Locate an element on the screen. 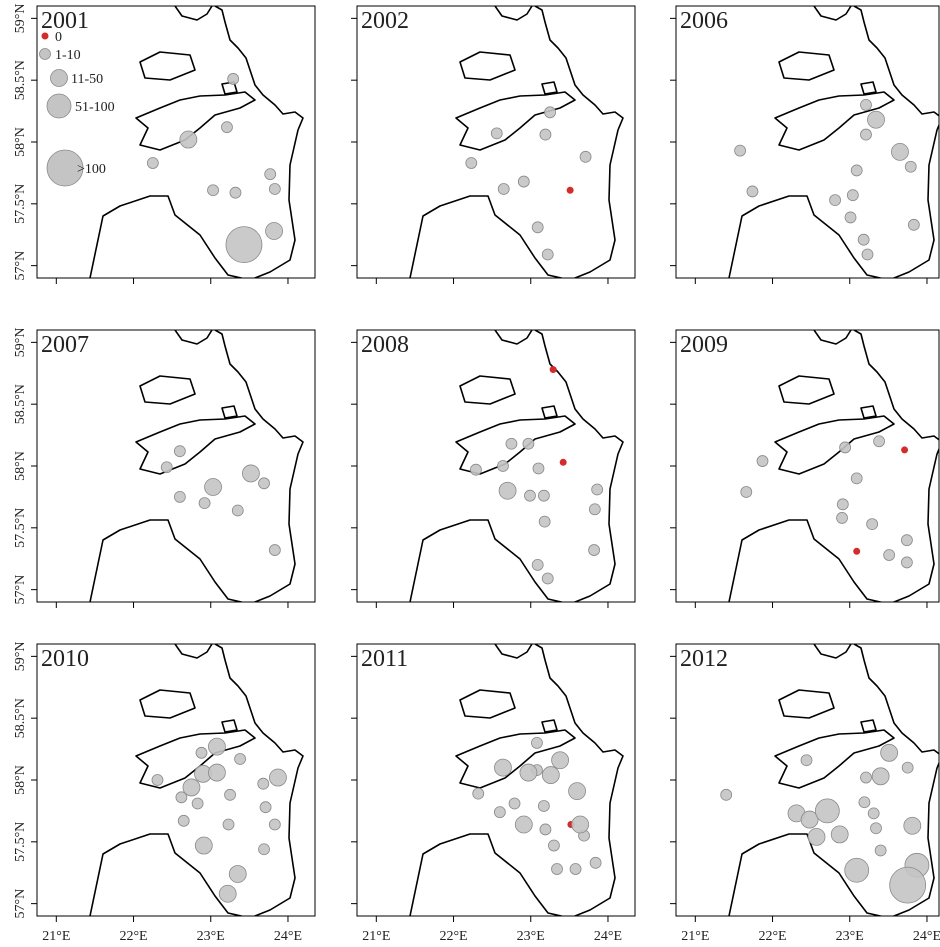 The image size is (940, 947). legend-label: 0 is located at coordinates (58, 37).